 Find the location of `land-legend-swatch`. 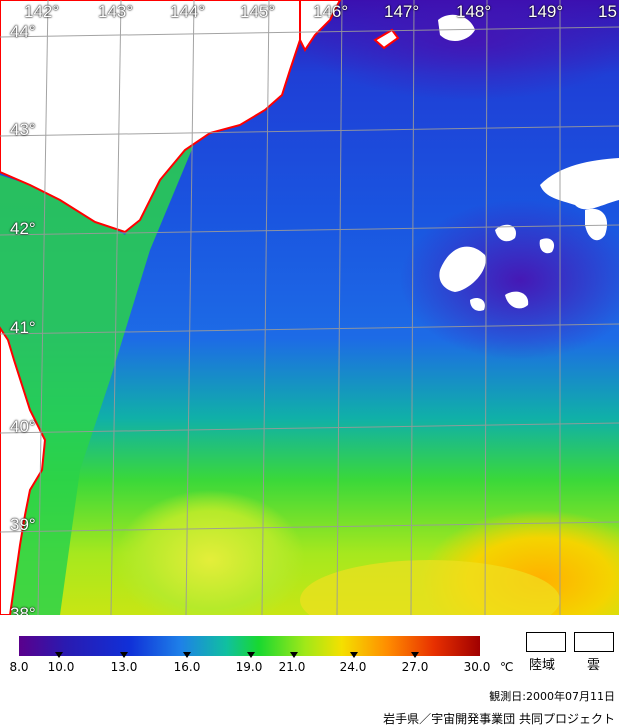

land-legend-swatch is located at coordinates (546, 642).